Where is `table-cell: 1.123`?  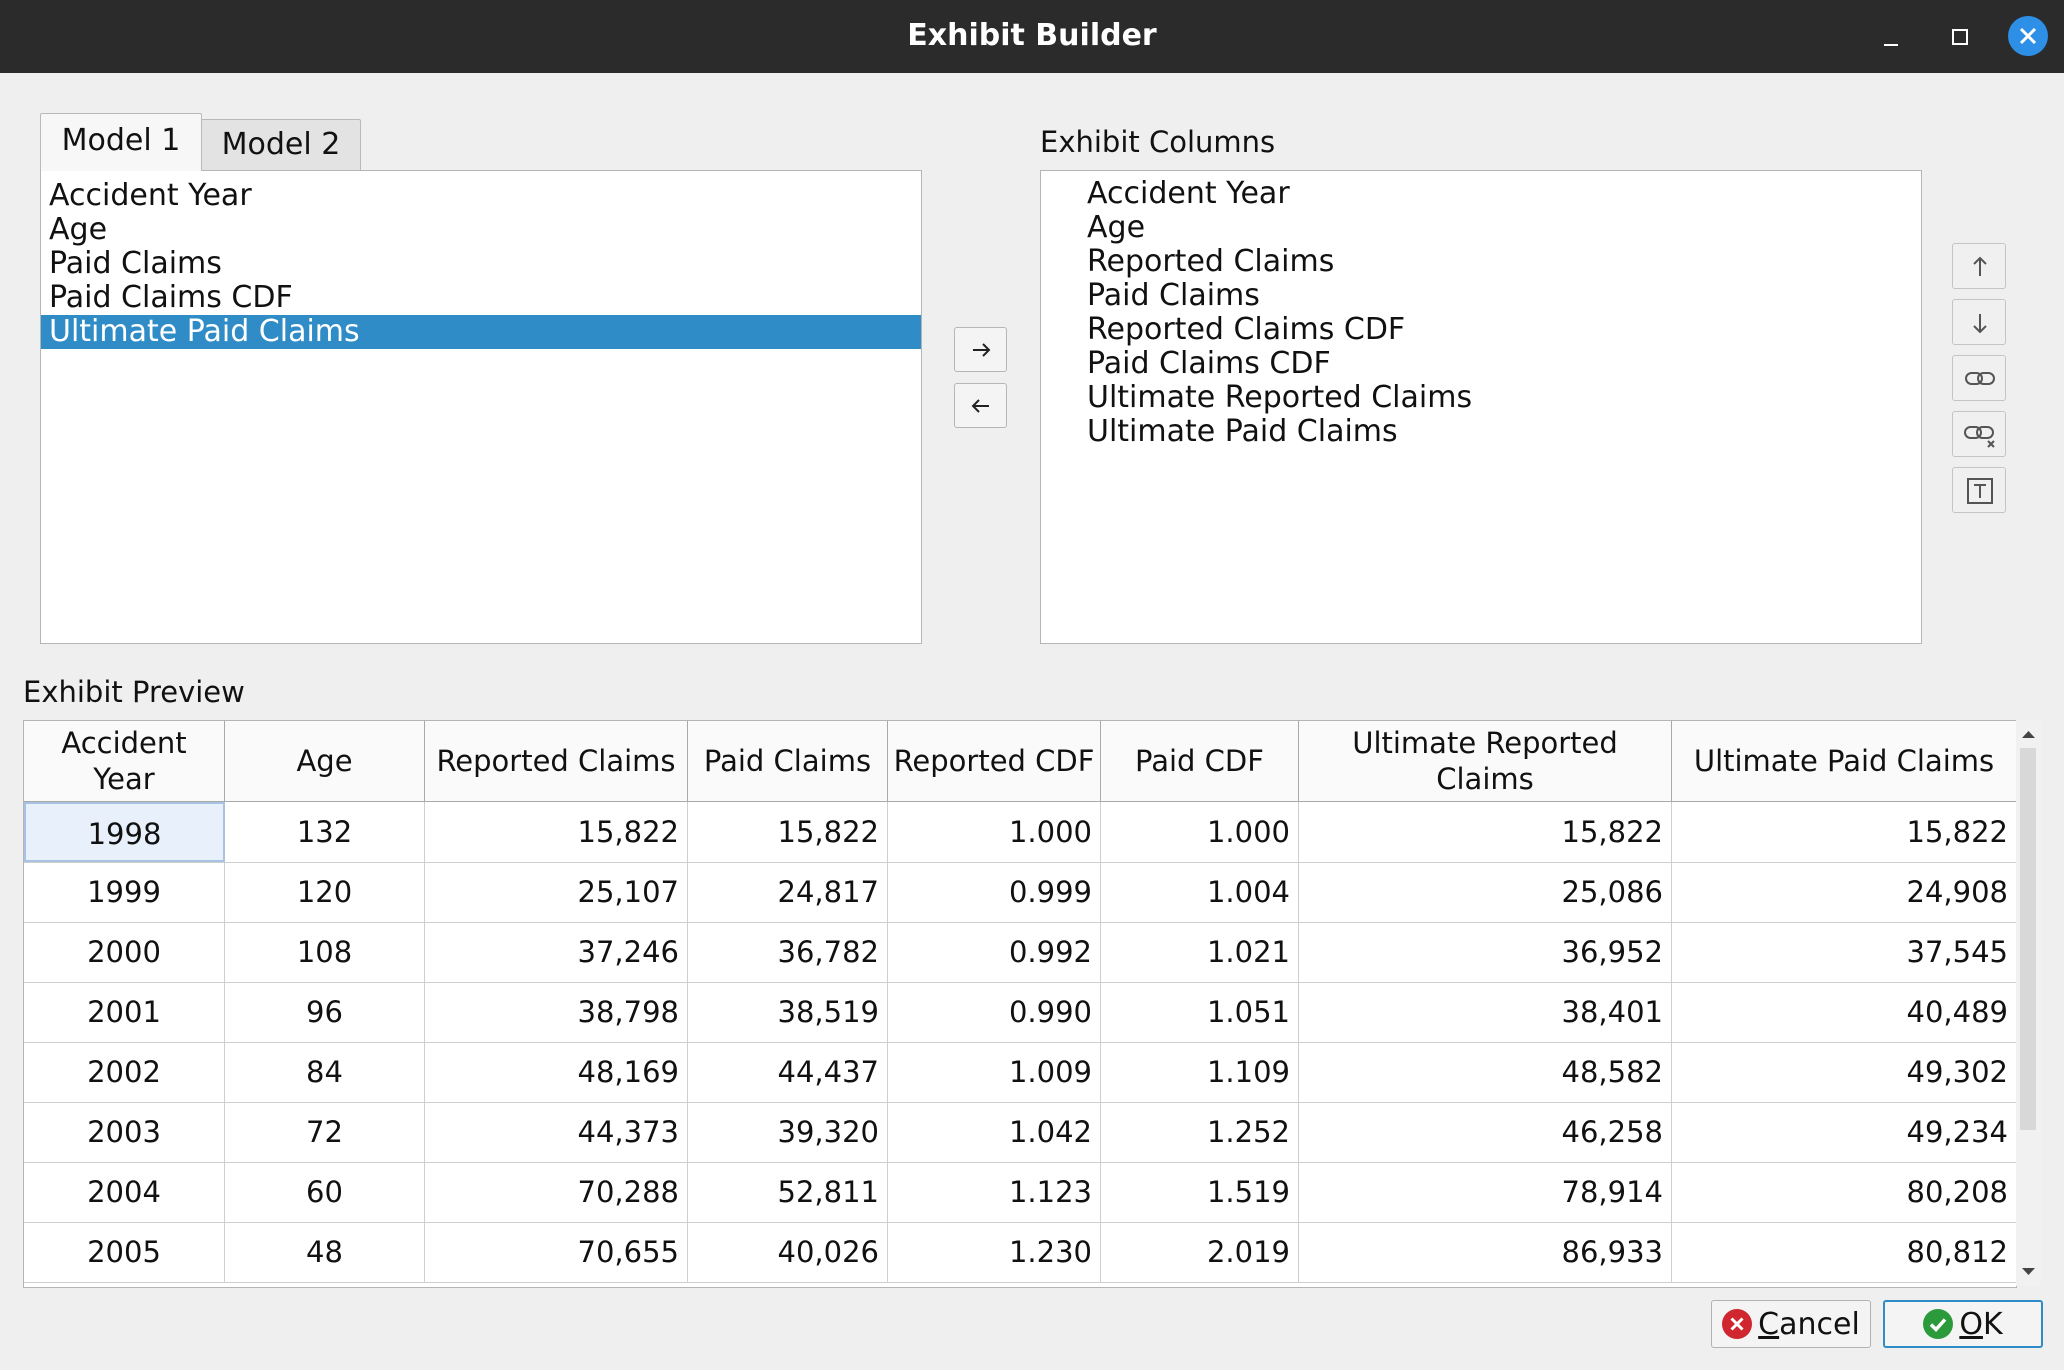 table-cell: 1.123 is located at coordinates (994, 1192).